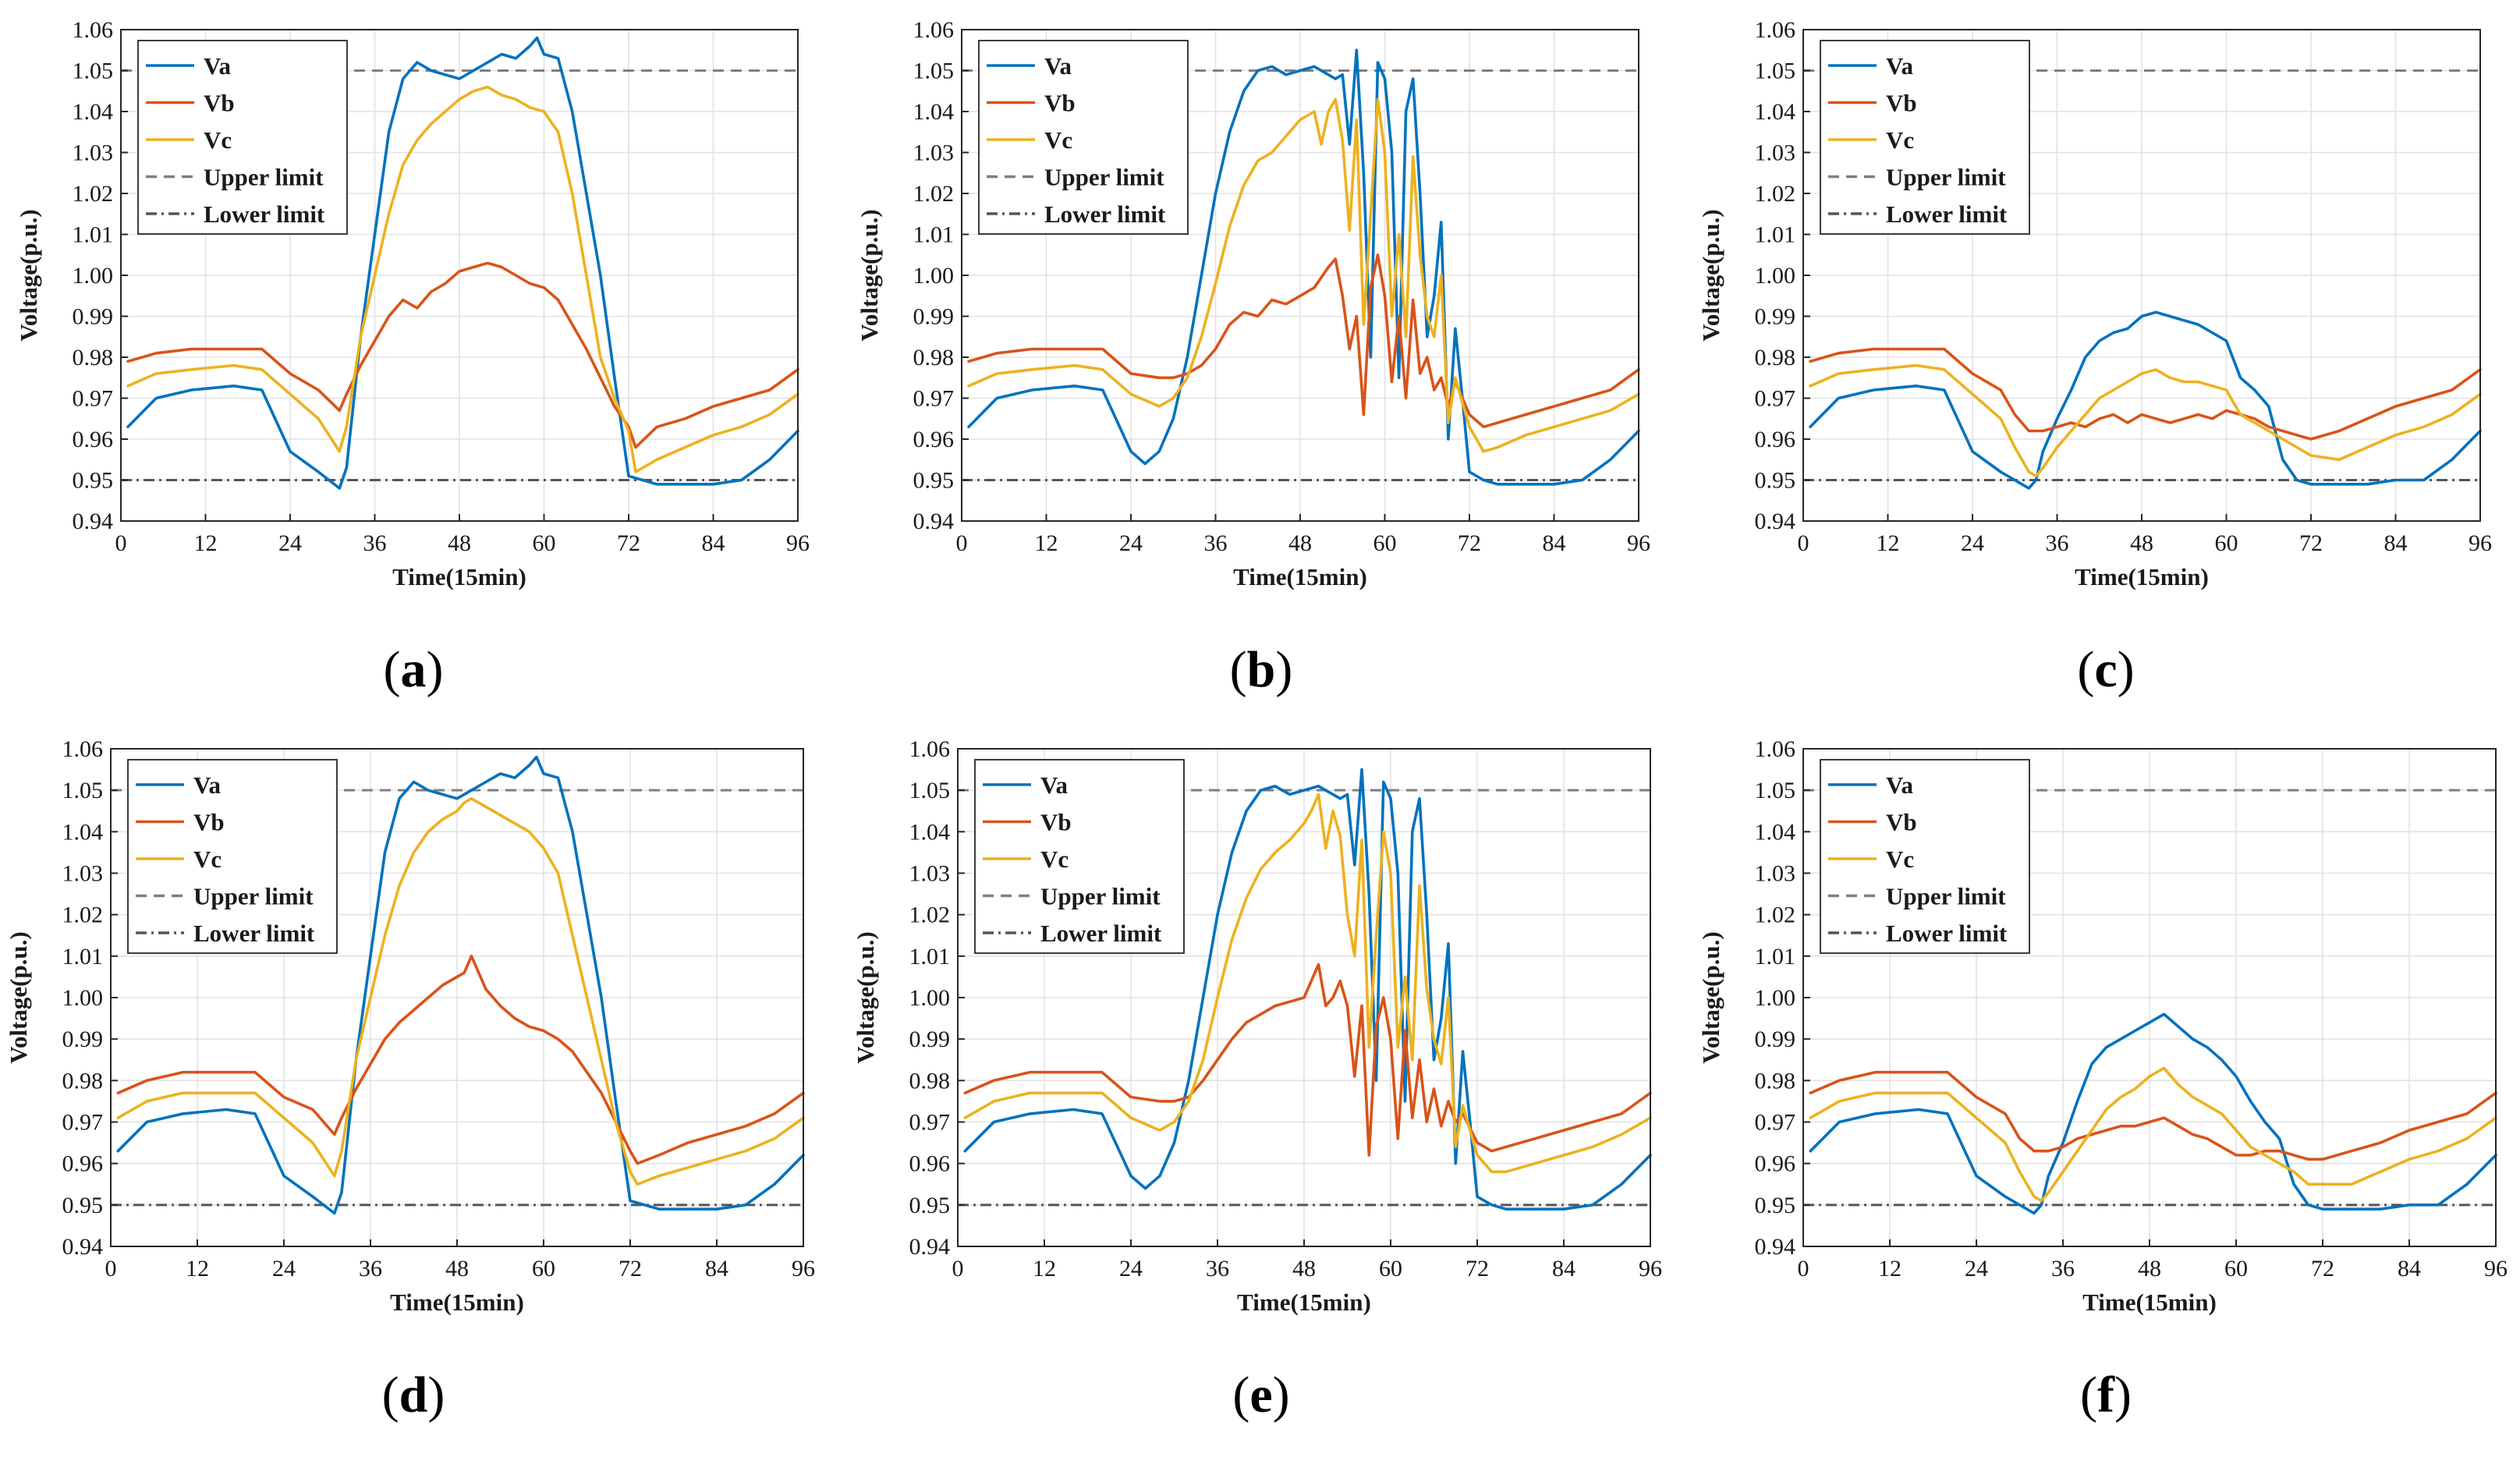  Describe the element at coordinates (2106, 1395) in the screenshot. I see `panel-tag-letter: f` at that location.